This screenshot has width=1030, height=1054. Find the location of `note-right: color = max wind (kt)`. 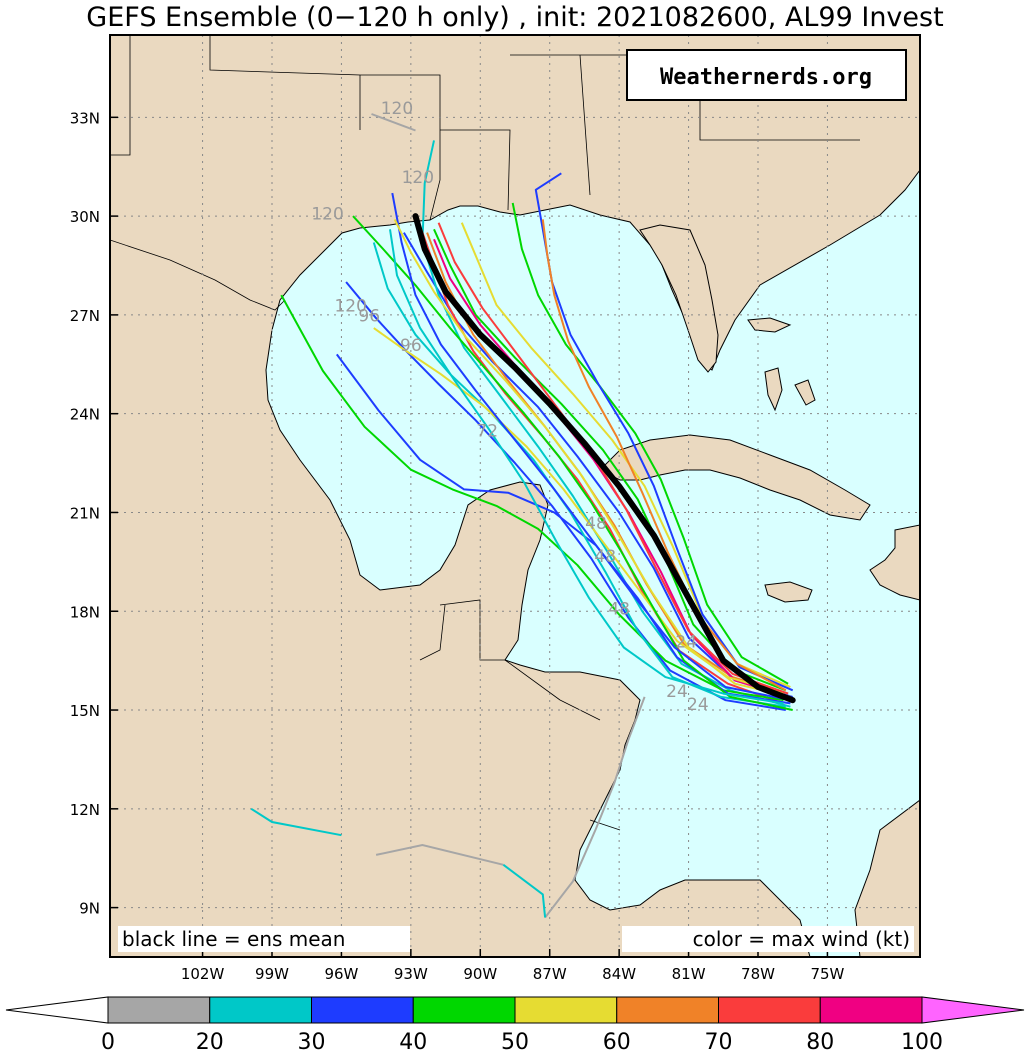

note-right: color = max wind (kt) is located at coordinates (801, 939).